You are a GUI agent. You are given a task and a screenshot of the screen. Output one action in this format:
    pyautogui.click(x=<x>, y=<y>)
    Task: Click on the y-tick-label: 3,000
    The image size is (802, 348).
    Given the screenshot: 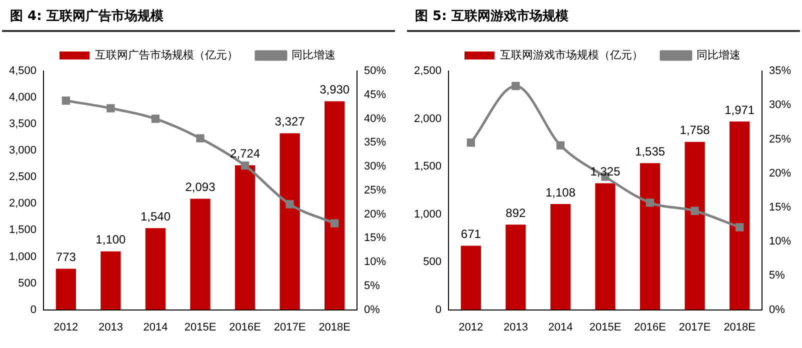 What is the action you would take?
    pyautogui.click(x=22, y=150)
    